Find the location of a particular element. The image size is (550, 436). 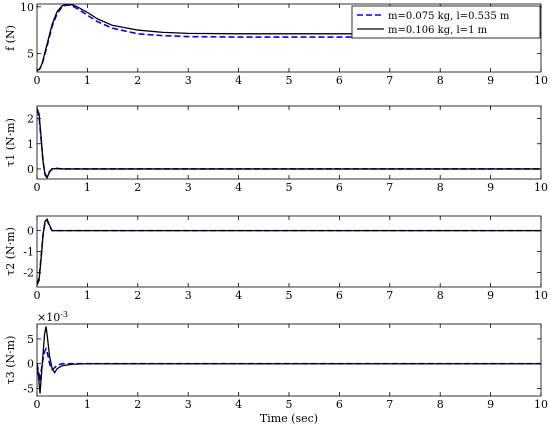

legend-label: m=0.075 kg, l=0.535 m is located at coordinates (449, 16).